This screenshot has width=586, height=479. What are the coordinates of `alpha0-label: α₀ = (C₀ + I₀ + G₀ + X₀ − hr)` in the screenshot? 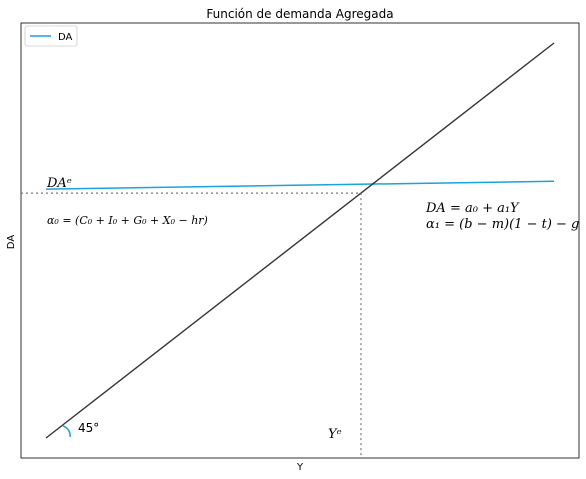 It's located at (127, 220).